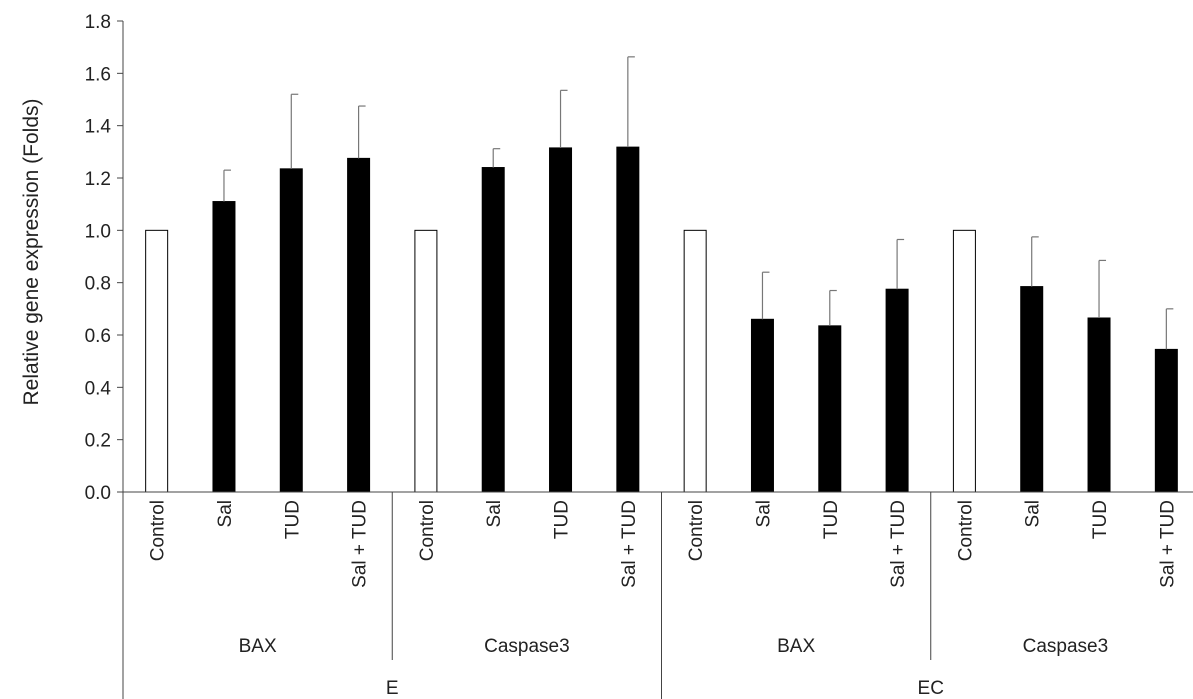 This screenshot has height=699, width=1193. I want to click on y-tick-label: 1.2, so click(98, 179).